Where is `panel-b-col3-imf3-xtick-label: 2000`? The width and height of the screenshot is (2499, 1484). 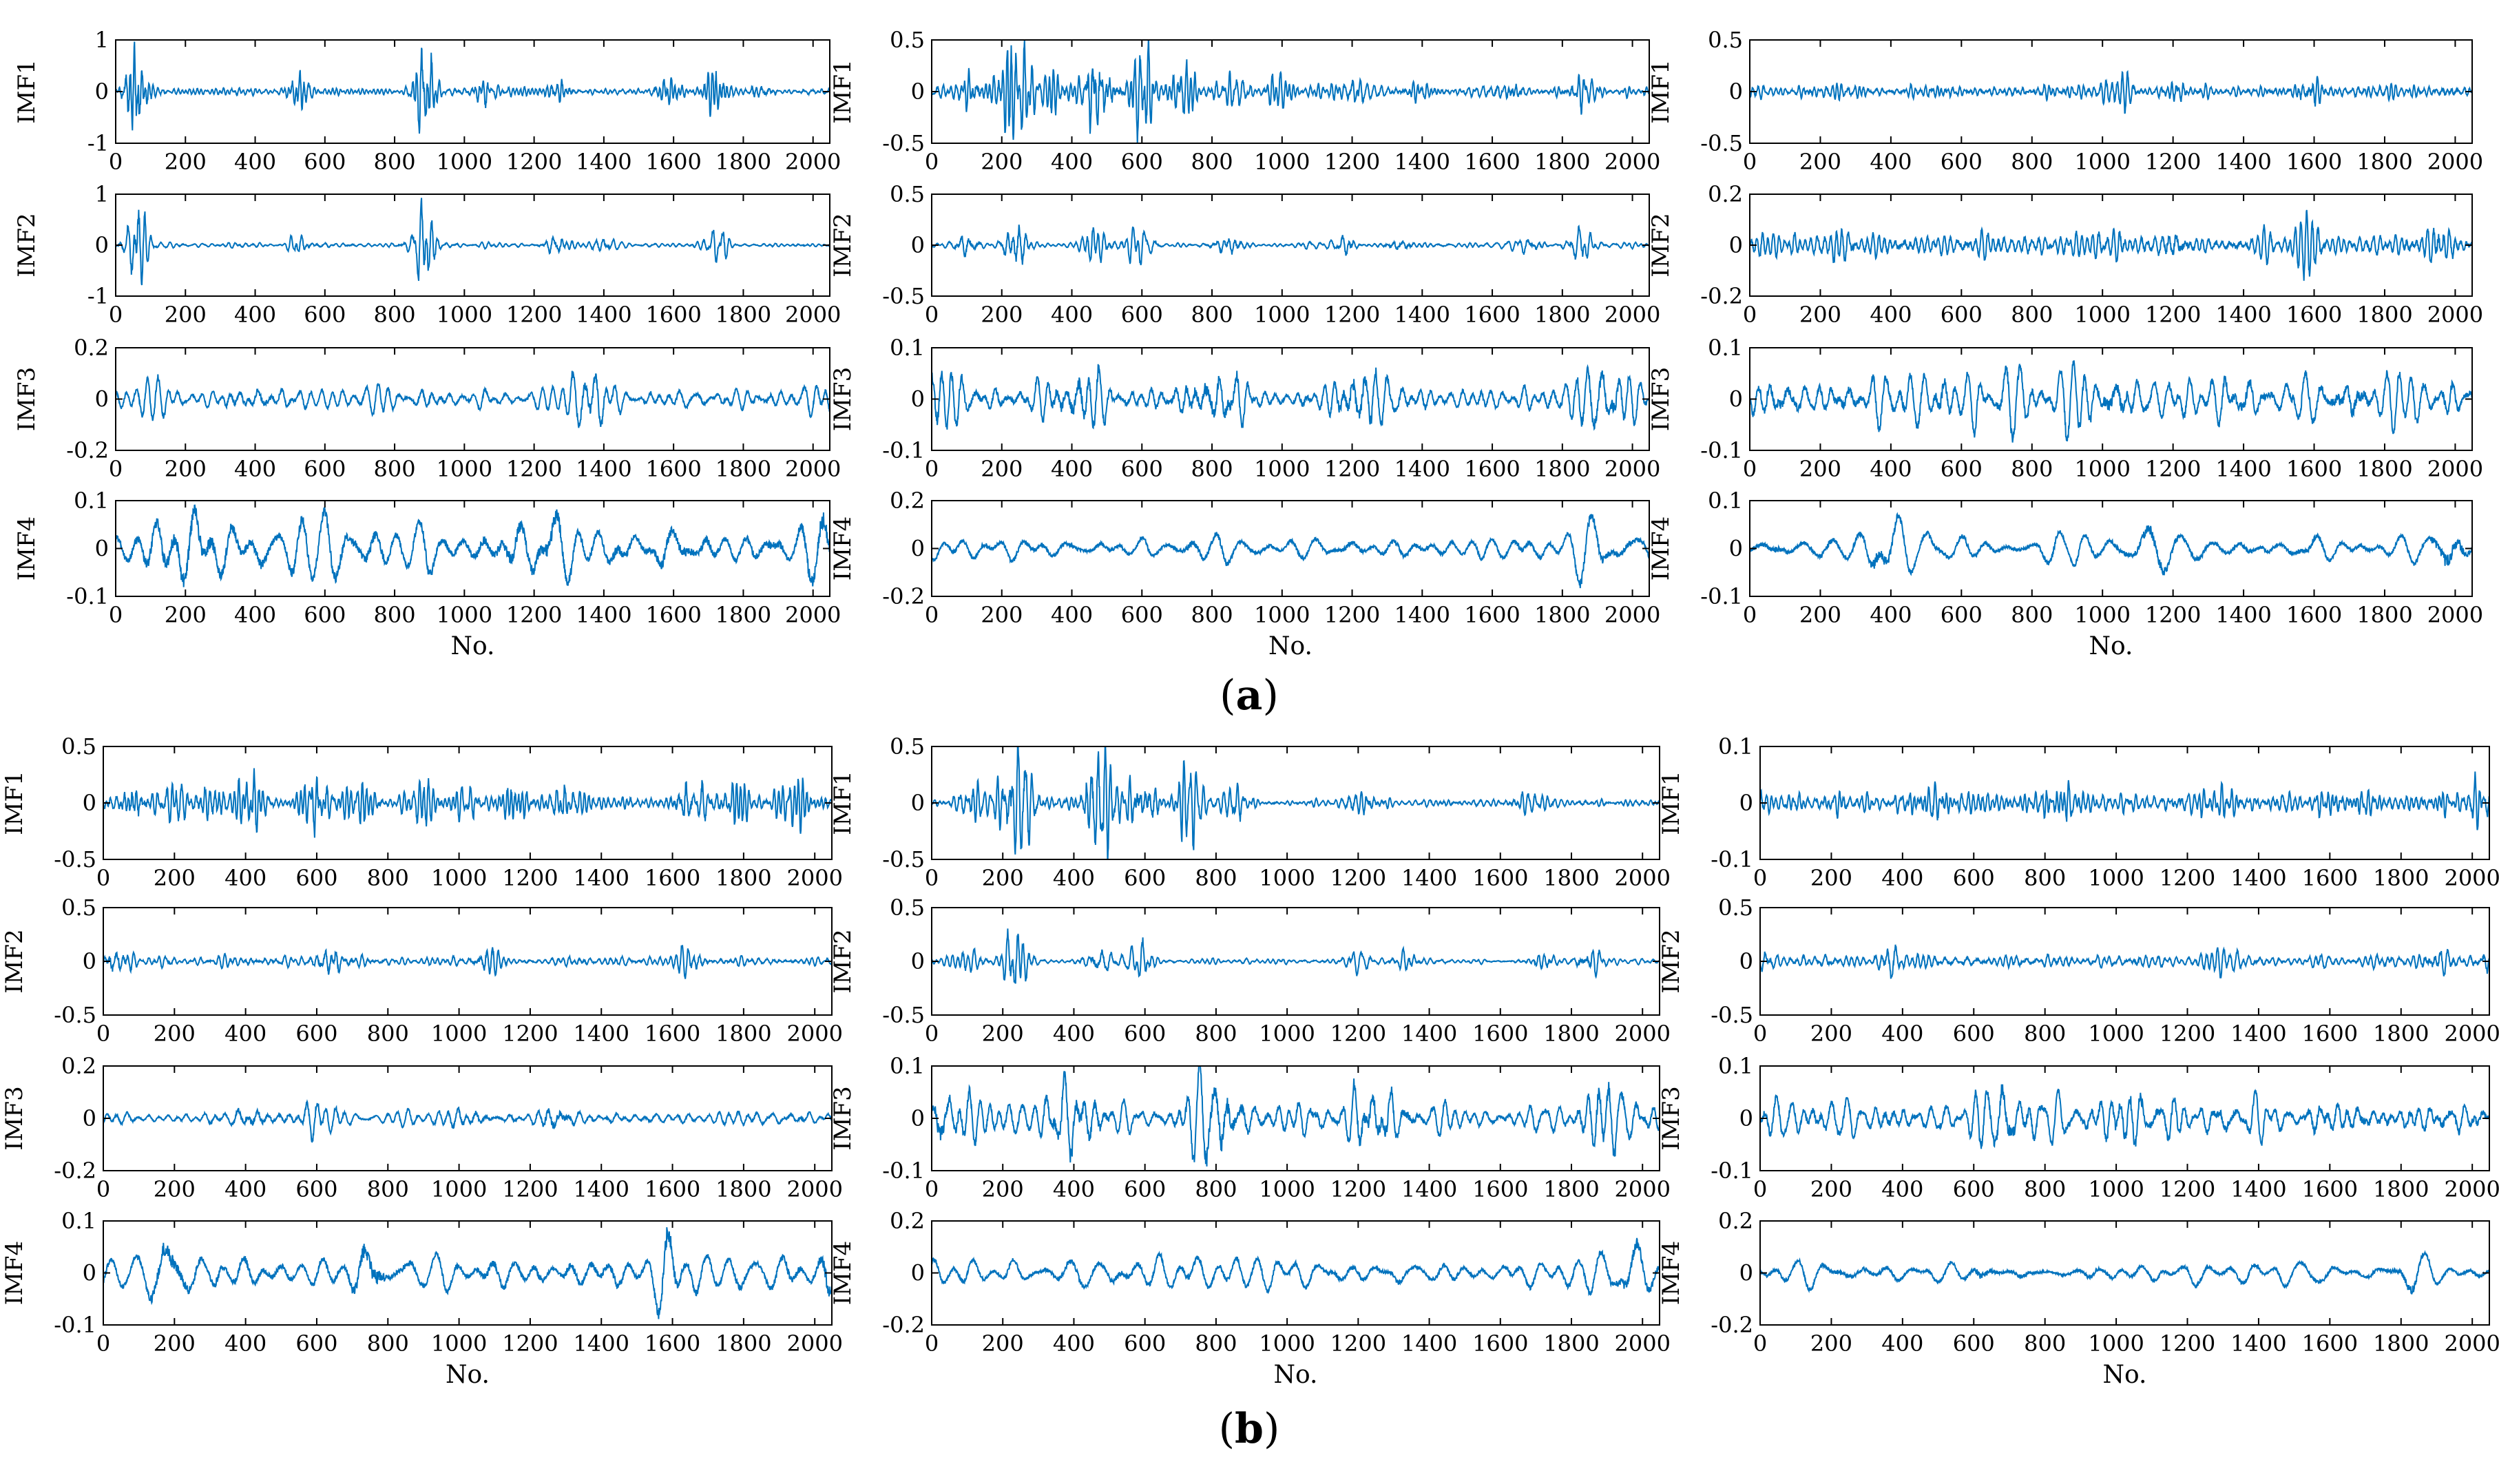 panel-b-col3-imf3-xtick-label: 2000 is located at coordinates (2471, 1189).